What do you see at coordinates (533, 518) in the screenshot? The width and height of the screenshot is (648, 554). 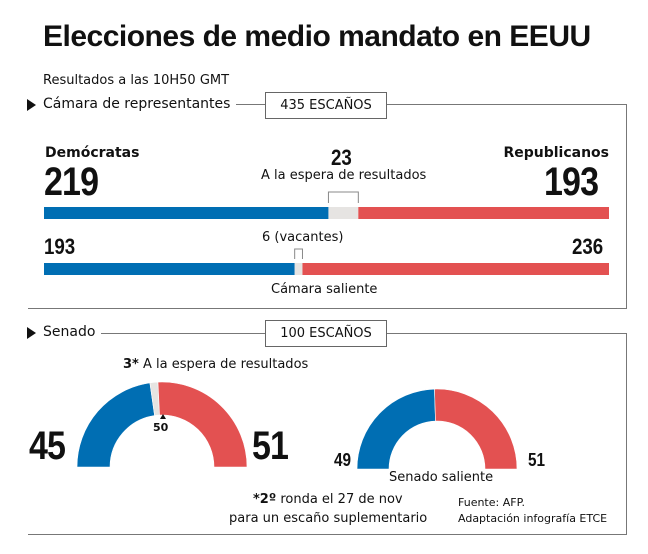 I see `source-line2: Adaptación infografía ETCE` at bounding box center [533, 518].